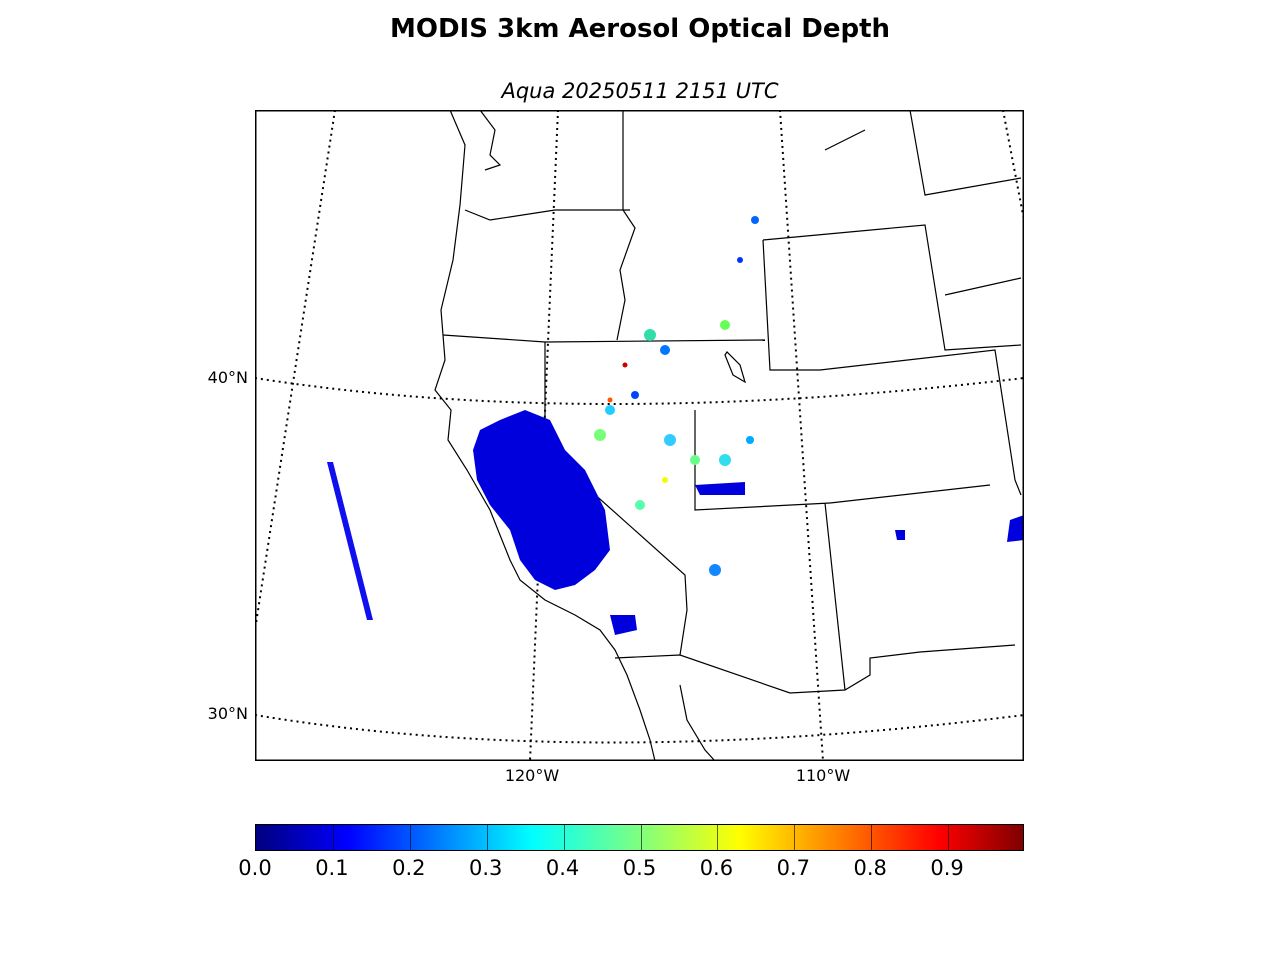  I want to click on nevada-idaho-utah-border, so click(655, 341).